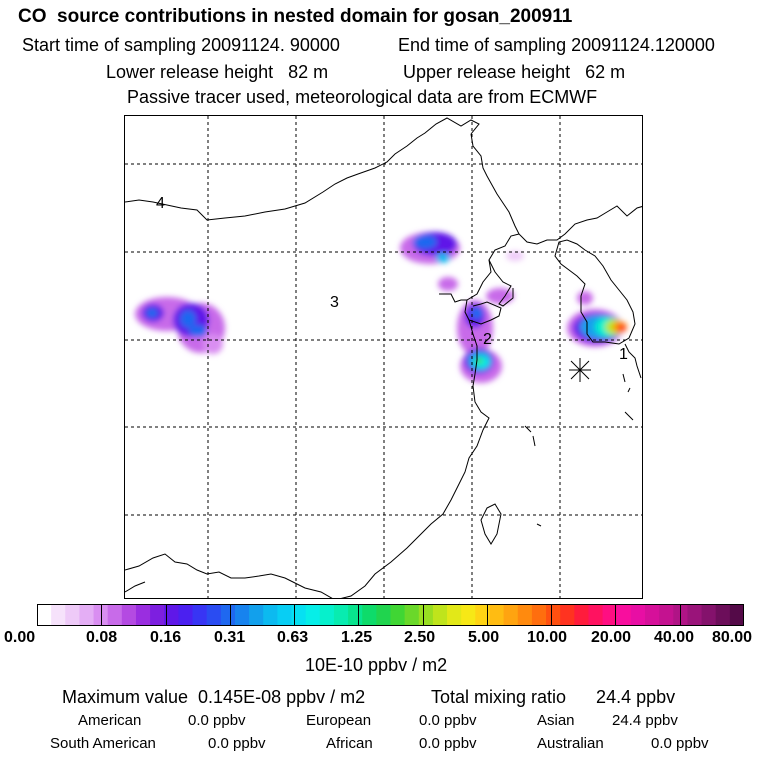  I want to click on source-value-asian: 24.4 ppbv, so click(645, 720).